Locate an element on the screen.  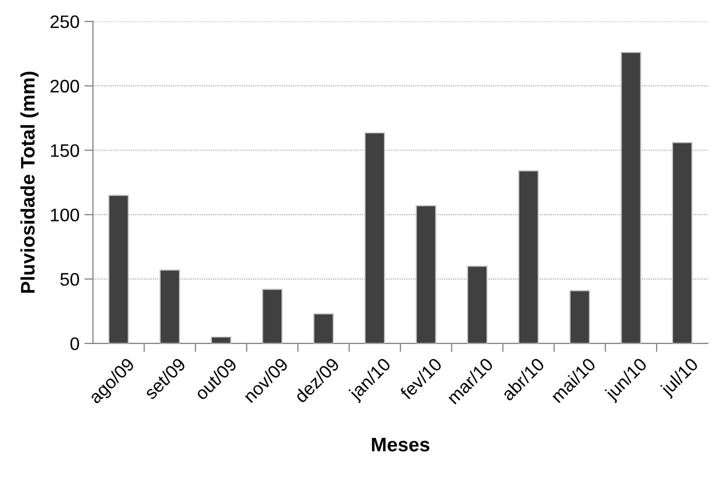
y-tick-label: 0 is located at coordinates (75, 343).